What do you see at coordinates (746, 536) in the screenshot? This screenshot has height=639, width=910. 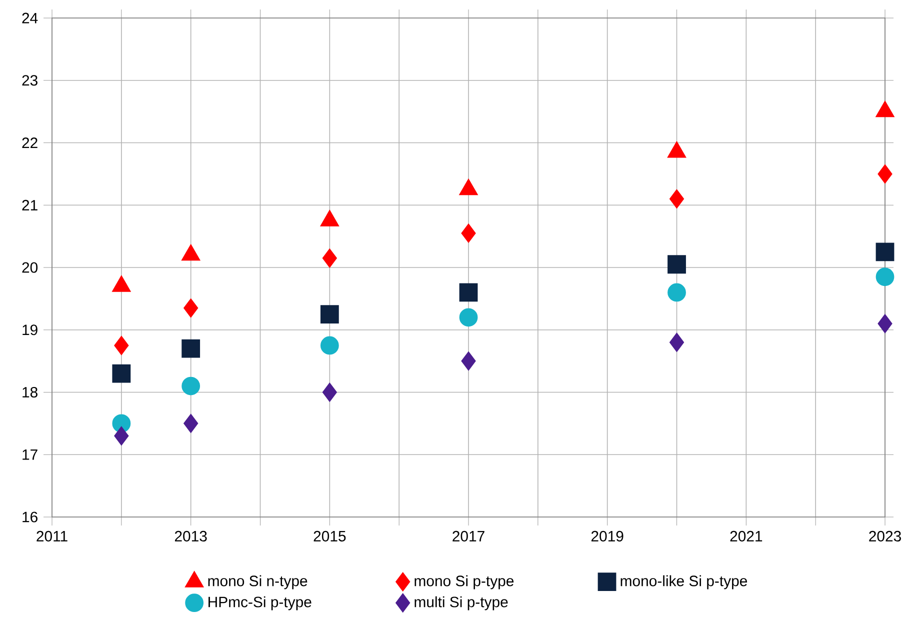 I see `x-tick-label: 2021` at bounding box center [746, 536].